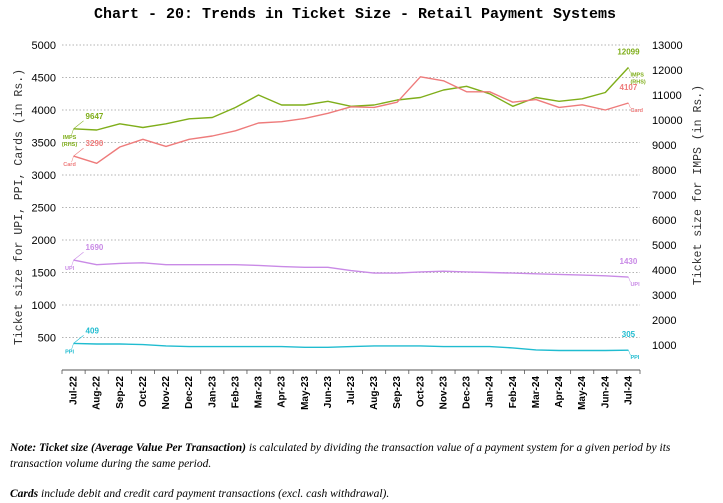 The height and width of the screenshot is (503, 723). I want to click on start-value-label-card: 3290, so click(95, 143).